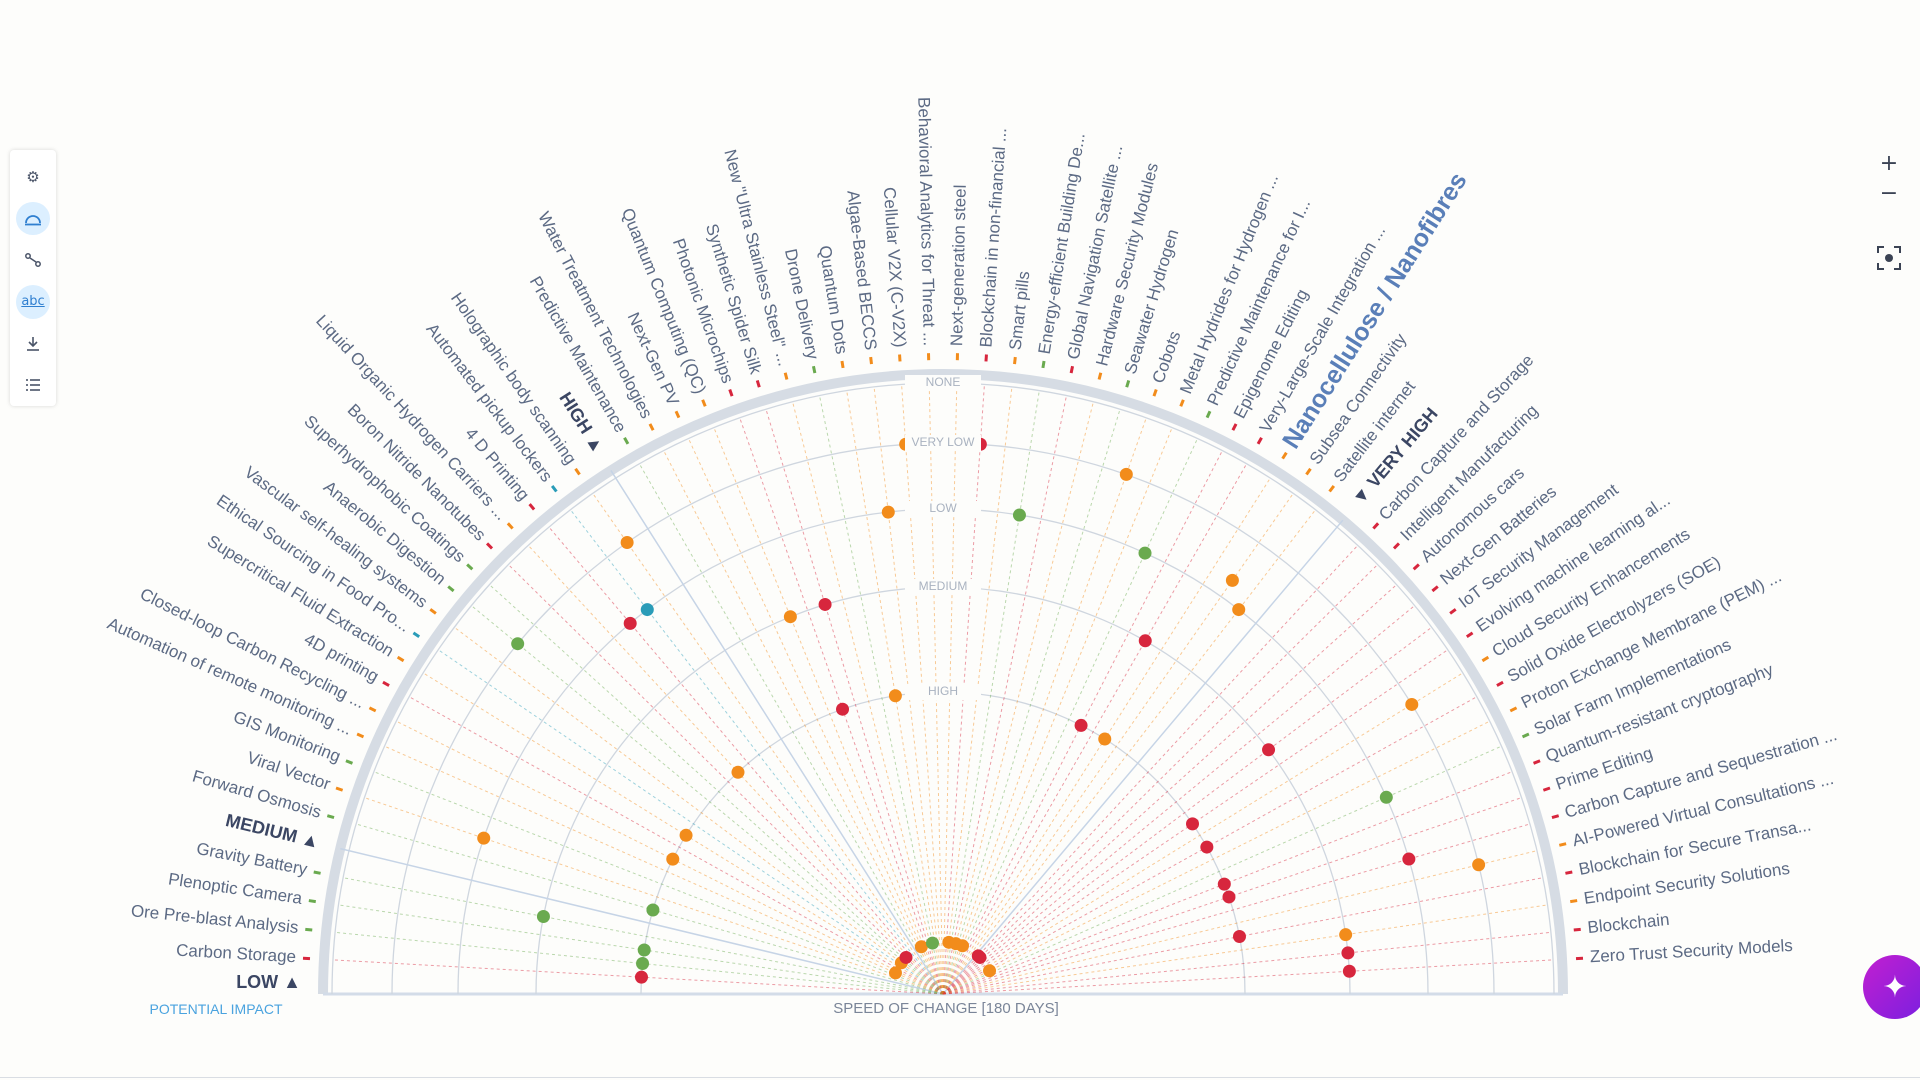  I want to click on item-label: Cobots, so click(1167, 357).